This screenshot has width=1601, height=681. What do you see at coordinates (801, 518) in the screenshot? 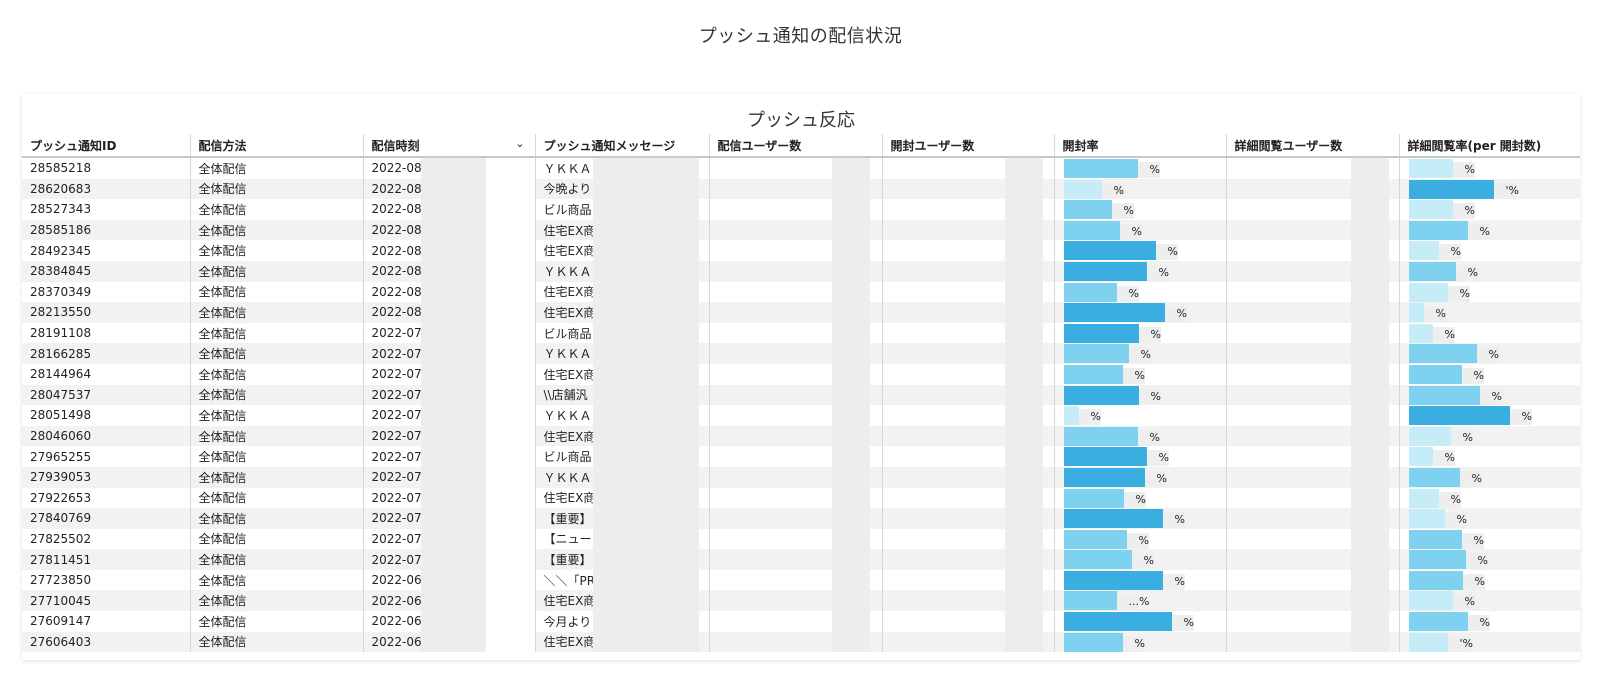
I see `table-row: 27840769 全体配信 2022-07-0 【重要】%%` at bounding box center [801, 518].